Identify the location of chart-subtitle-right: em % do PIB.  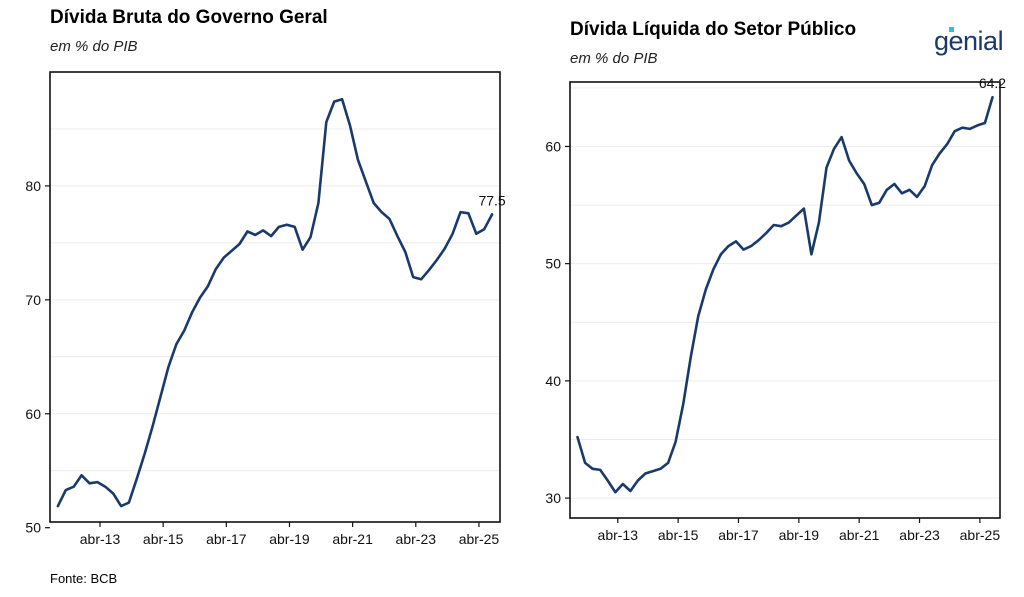
(614, 58).